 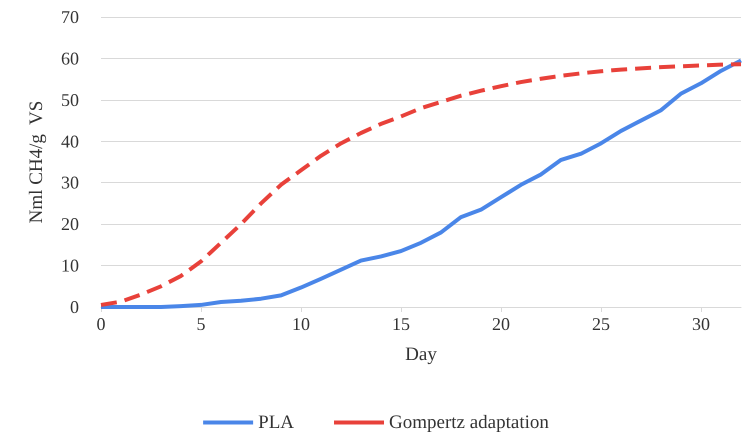 I want to click on x-tick-label: 15, so click(x=401, y=324).